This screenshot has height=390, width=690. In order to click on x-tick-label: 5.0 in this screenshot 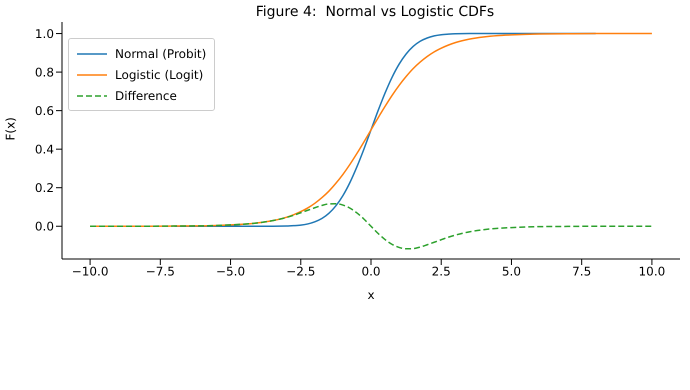, I will do `click(511, 271)`.